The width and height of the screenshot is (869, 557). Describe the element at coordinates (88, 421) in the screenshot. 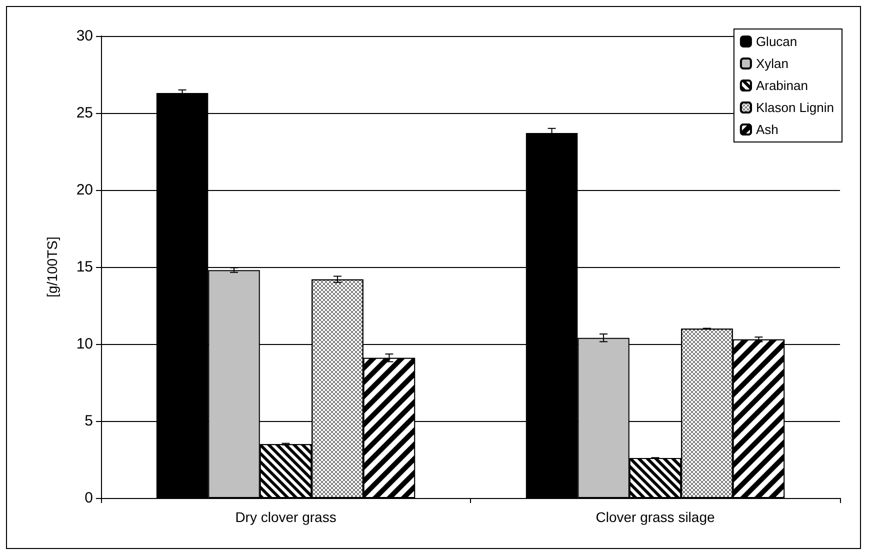

I see `y-tick-label: 5` at that location.